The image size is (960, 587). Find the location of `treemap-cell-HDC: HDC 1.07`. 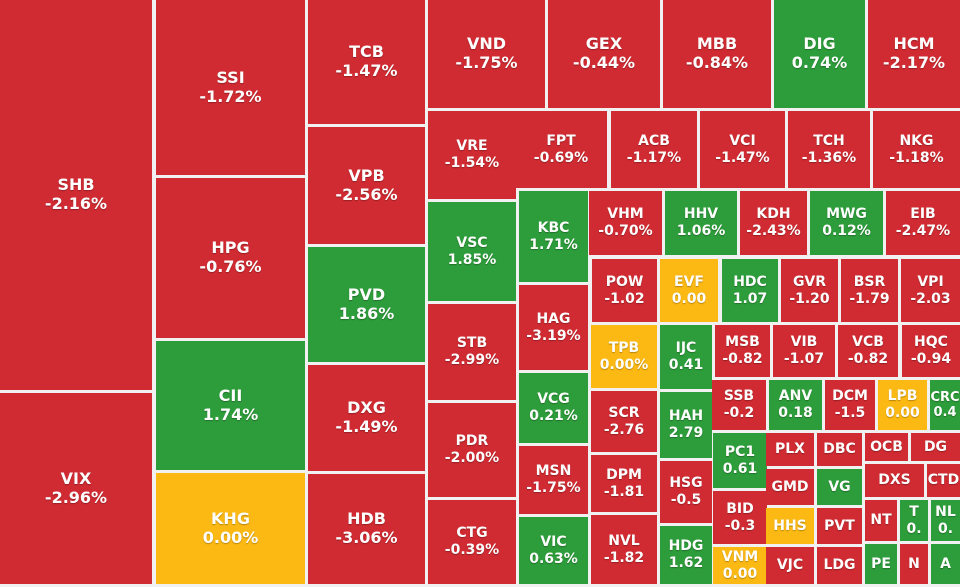

treemap-cell-HDC: HDC 1.07 is located at coordinates (750, 290).